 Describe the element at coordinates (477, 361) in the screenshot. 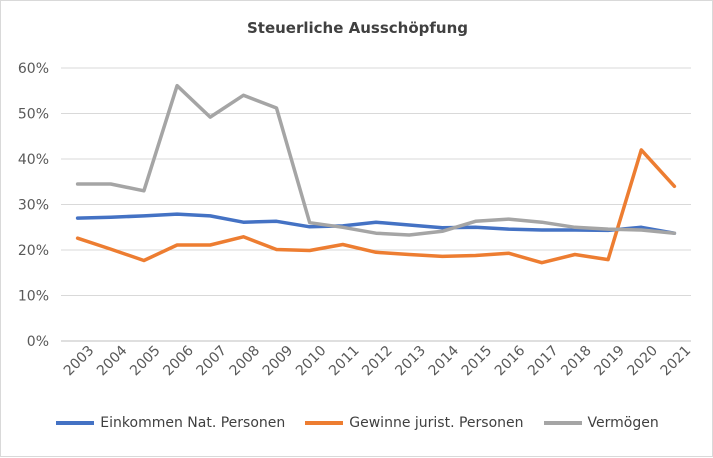

I see `x-tick-label: 2015` at that location.